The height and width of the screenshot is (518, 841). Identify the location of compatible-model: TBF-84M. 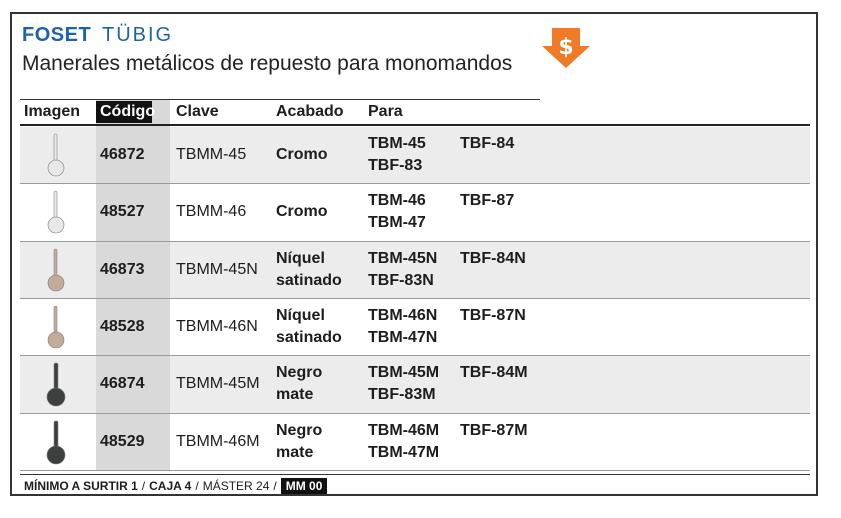
(494, 373).